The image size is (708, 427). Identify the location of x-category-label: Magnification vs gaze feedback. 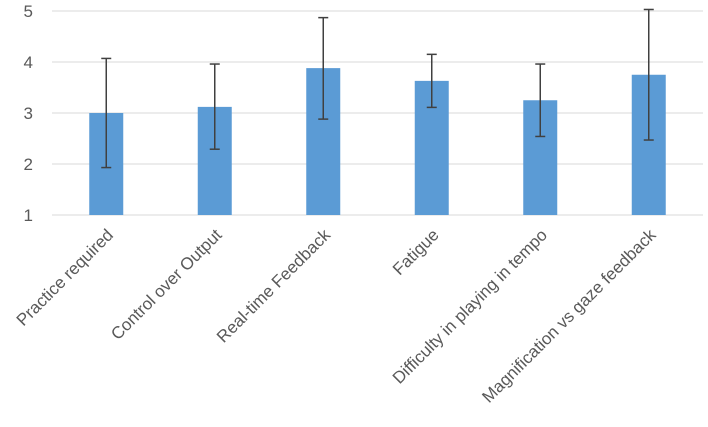
(569, 316).